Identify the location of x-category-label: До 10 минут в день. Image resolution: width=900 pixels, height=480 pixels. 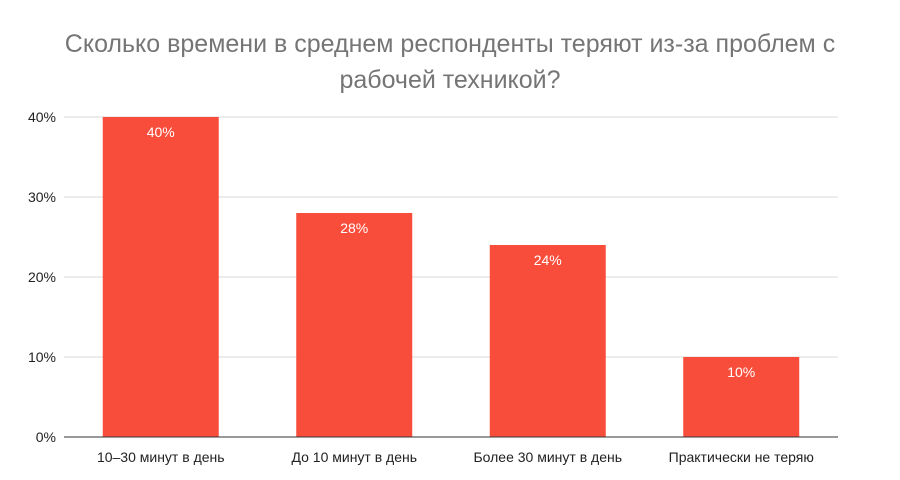
(354, 457).